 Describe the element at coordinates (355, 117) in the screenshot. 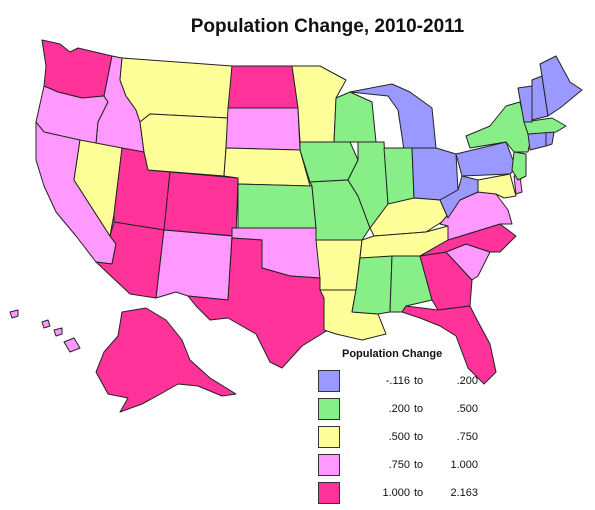

I see `state-WI` at that location.